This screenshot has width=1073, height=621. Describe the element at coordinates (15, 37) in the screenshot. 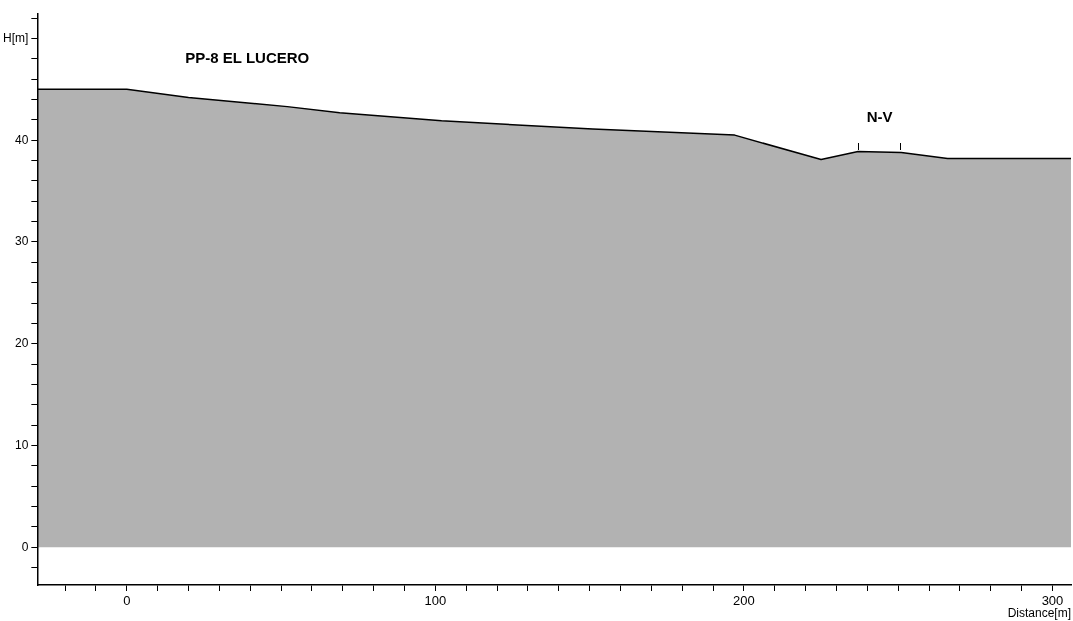

I see `y-tick-label: H[m]` at that location.